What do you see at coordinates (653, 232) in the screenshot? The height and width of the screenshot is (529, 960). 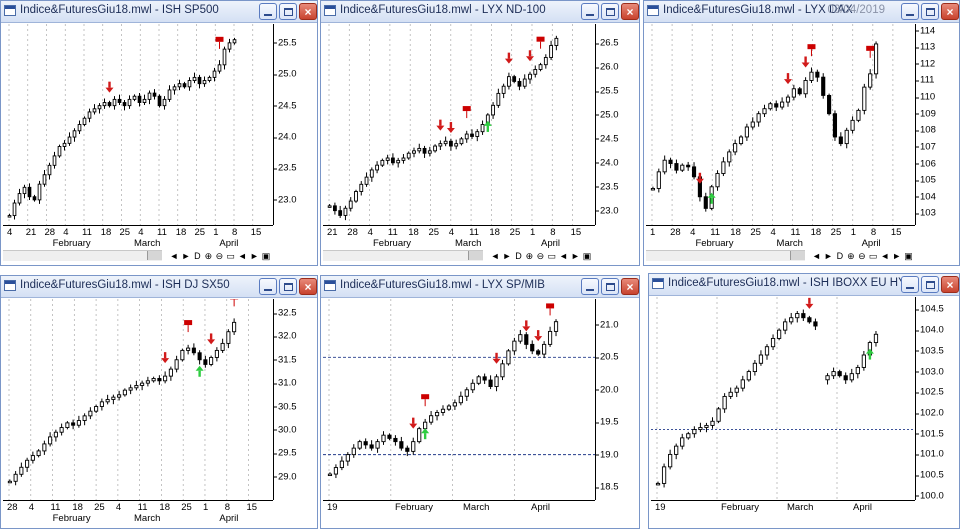 I see `date-tick-label: 1` at bounding box center [653, 232].